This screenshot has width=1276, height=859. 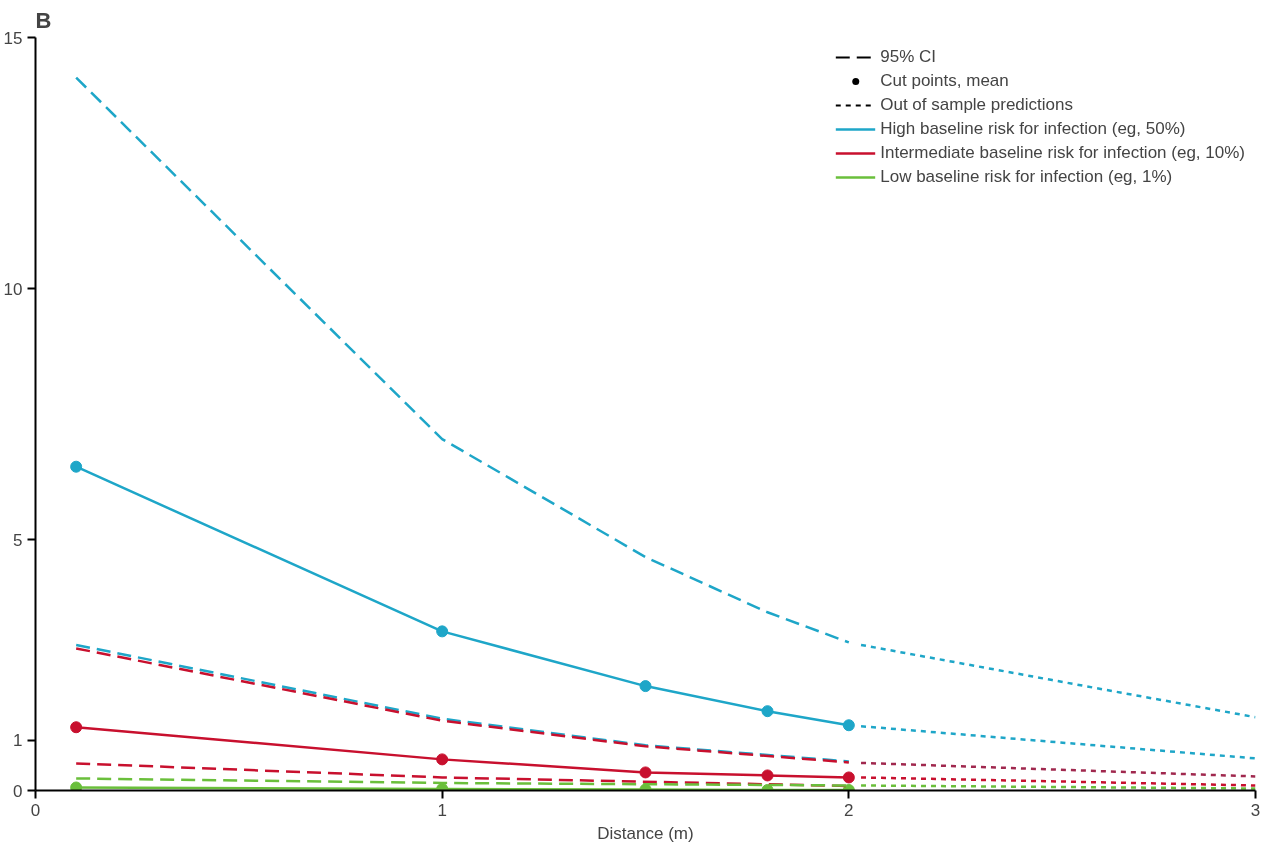 What do you see at coordinates (977, 105) in the screenshot?
I see `annotation: Out of sample predictions` at bounding box center [977, 105].